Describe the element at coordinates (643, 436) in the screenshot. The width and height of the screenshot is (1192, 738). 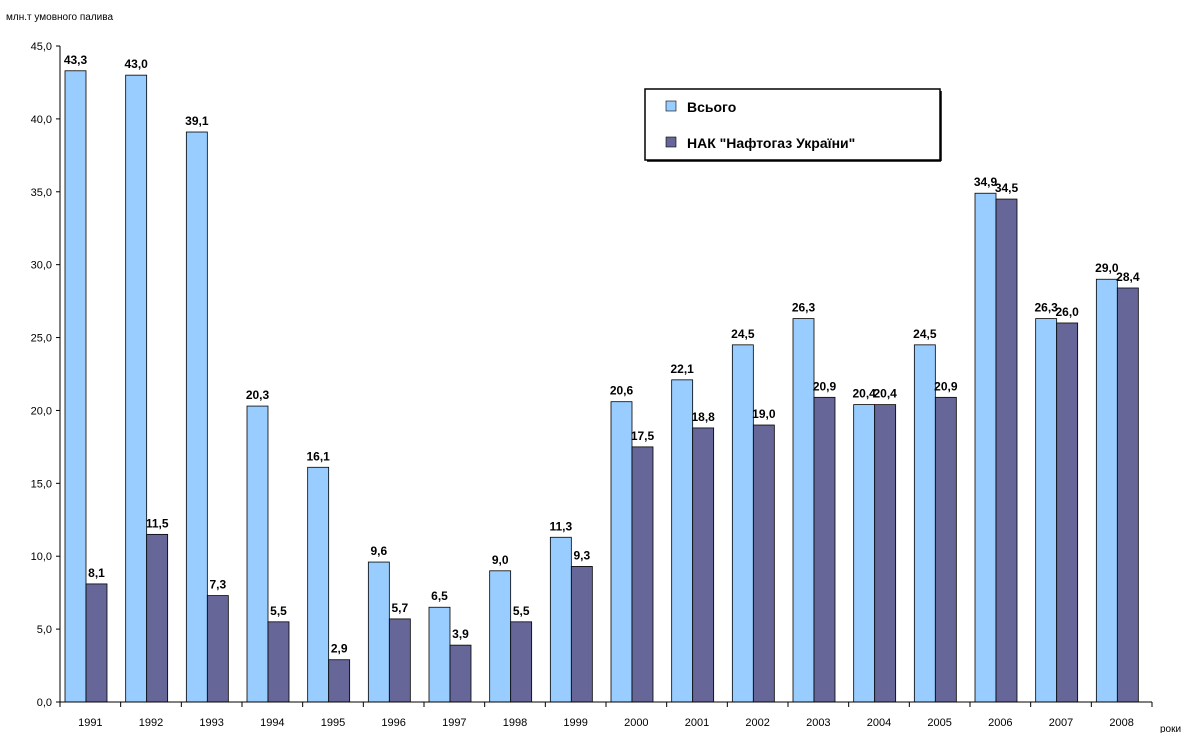
I see `data-label-naftogaz: 17,5` at that location.